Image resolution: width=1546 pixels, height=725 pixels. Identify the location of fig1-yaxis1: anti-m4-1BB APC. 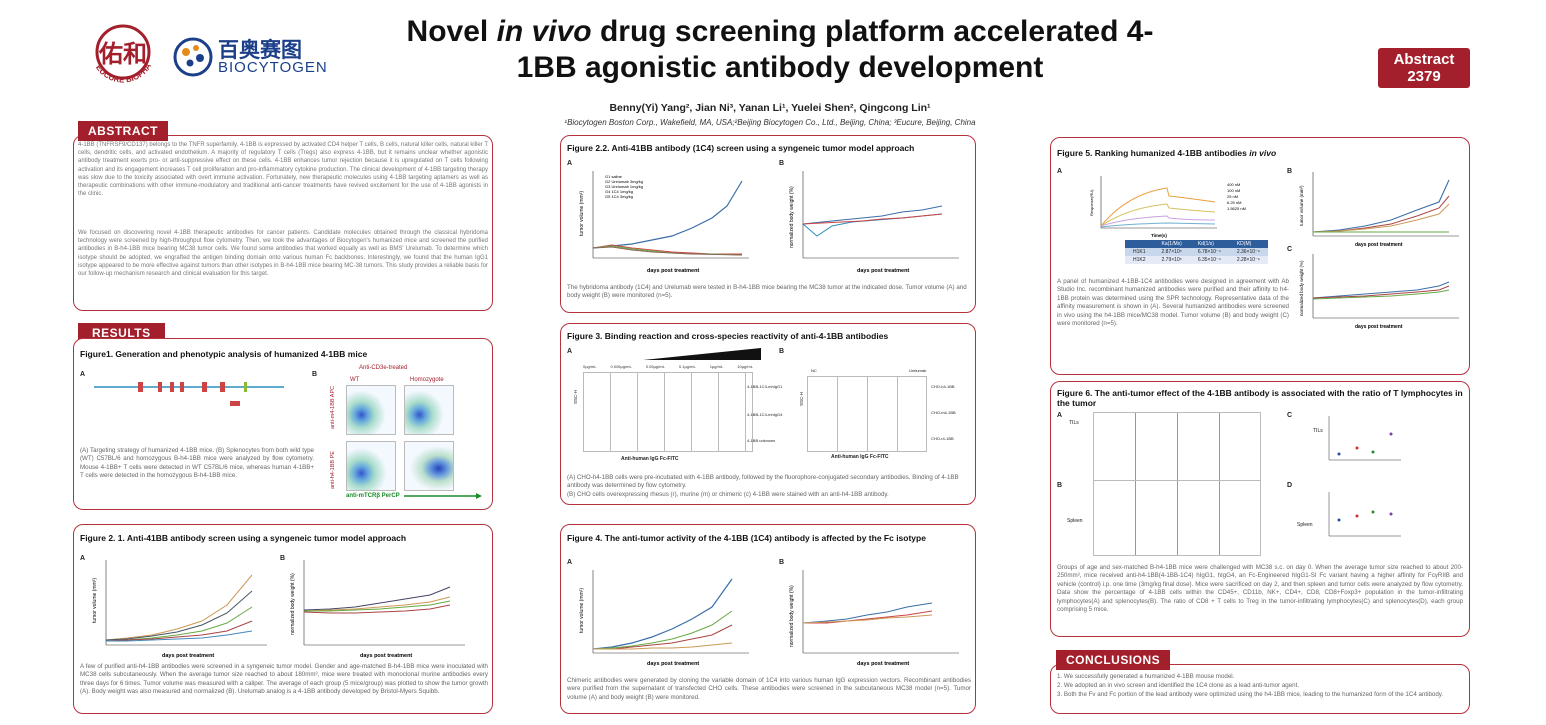
(333, 407).